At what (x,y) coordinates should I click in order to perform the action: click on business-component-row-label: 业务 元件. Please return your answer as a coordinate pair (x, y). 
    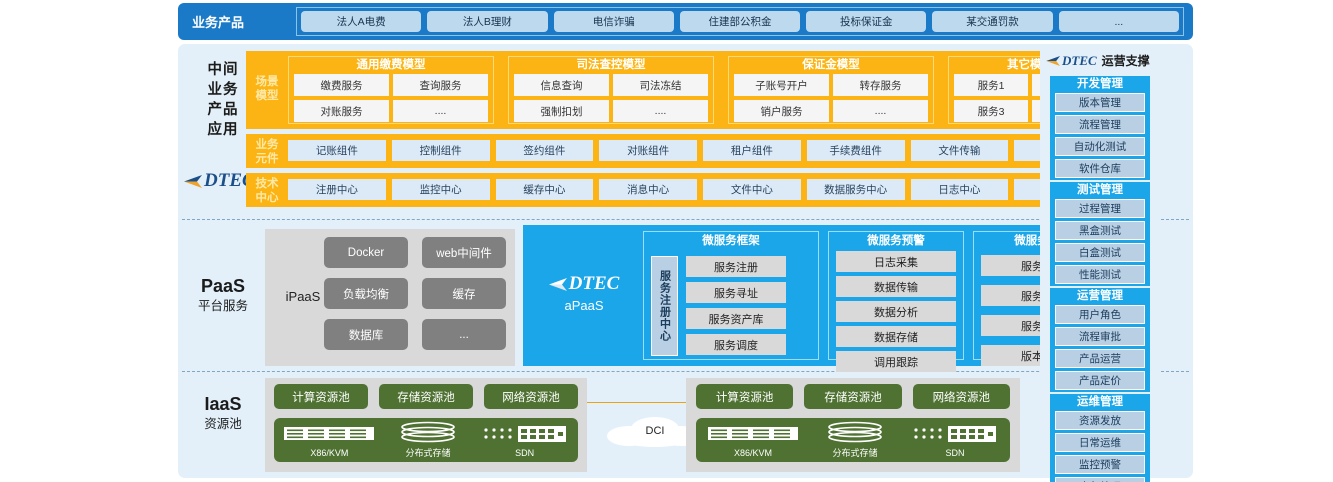
    Looking at the image, I should click on (267, 152).